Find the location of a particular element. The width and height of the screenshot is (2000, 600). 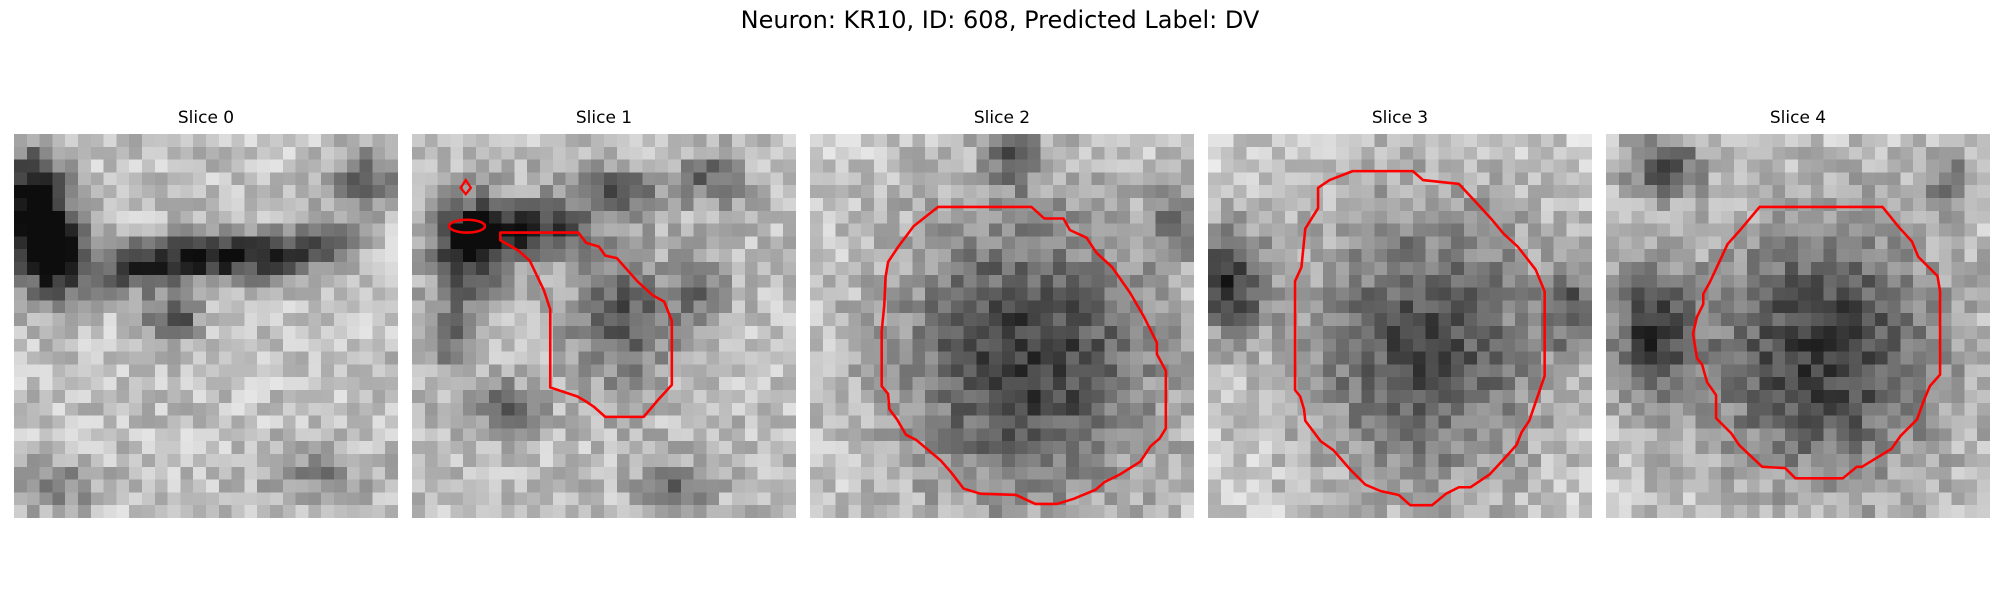

slice-panel-1: Slice 1 is located at coordinates (604, 318).